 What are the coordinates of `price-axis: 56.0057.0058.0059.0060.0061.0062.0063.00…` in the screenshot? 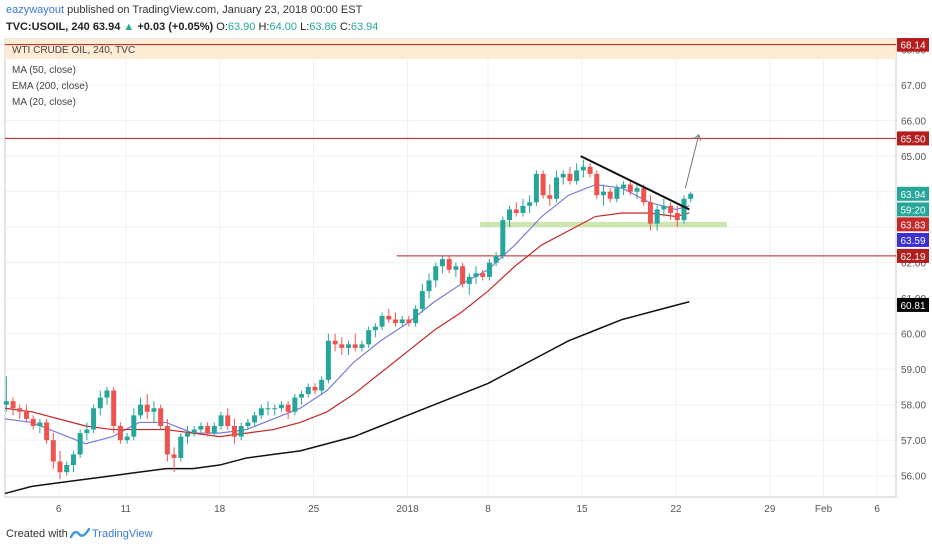 It's located at (913, 264).